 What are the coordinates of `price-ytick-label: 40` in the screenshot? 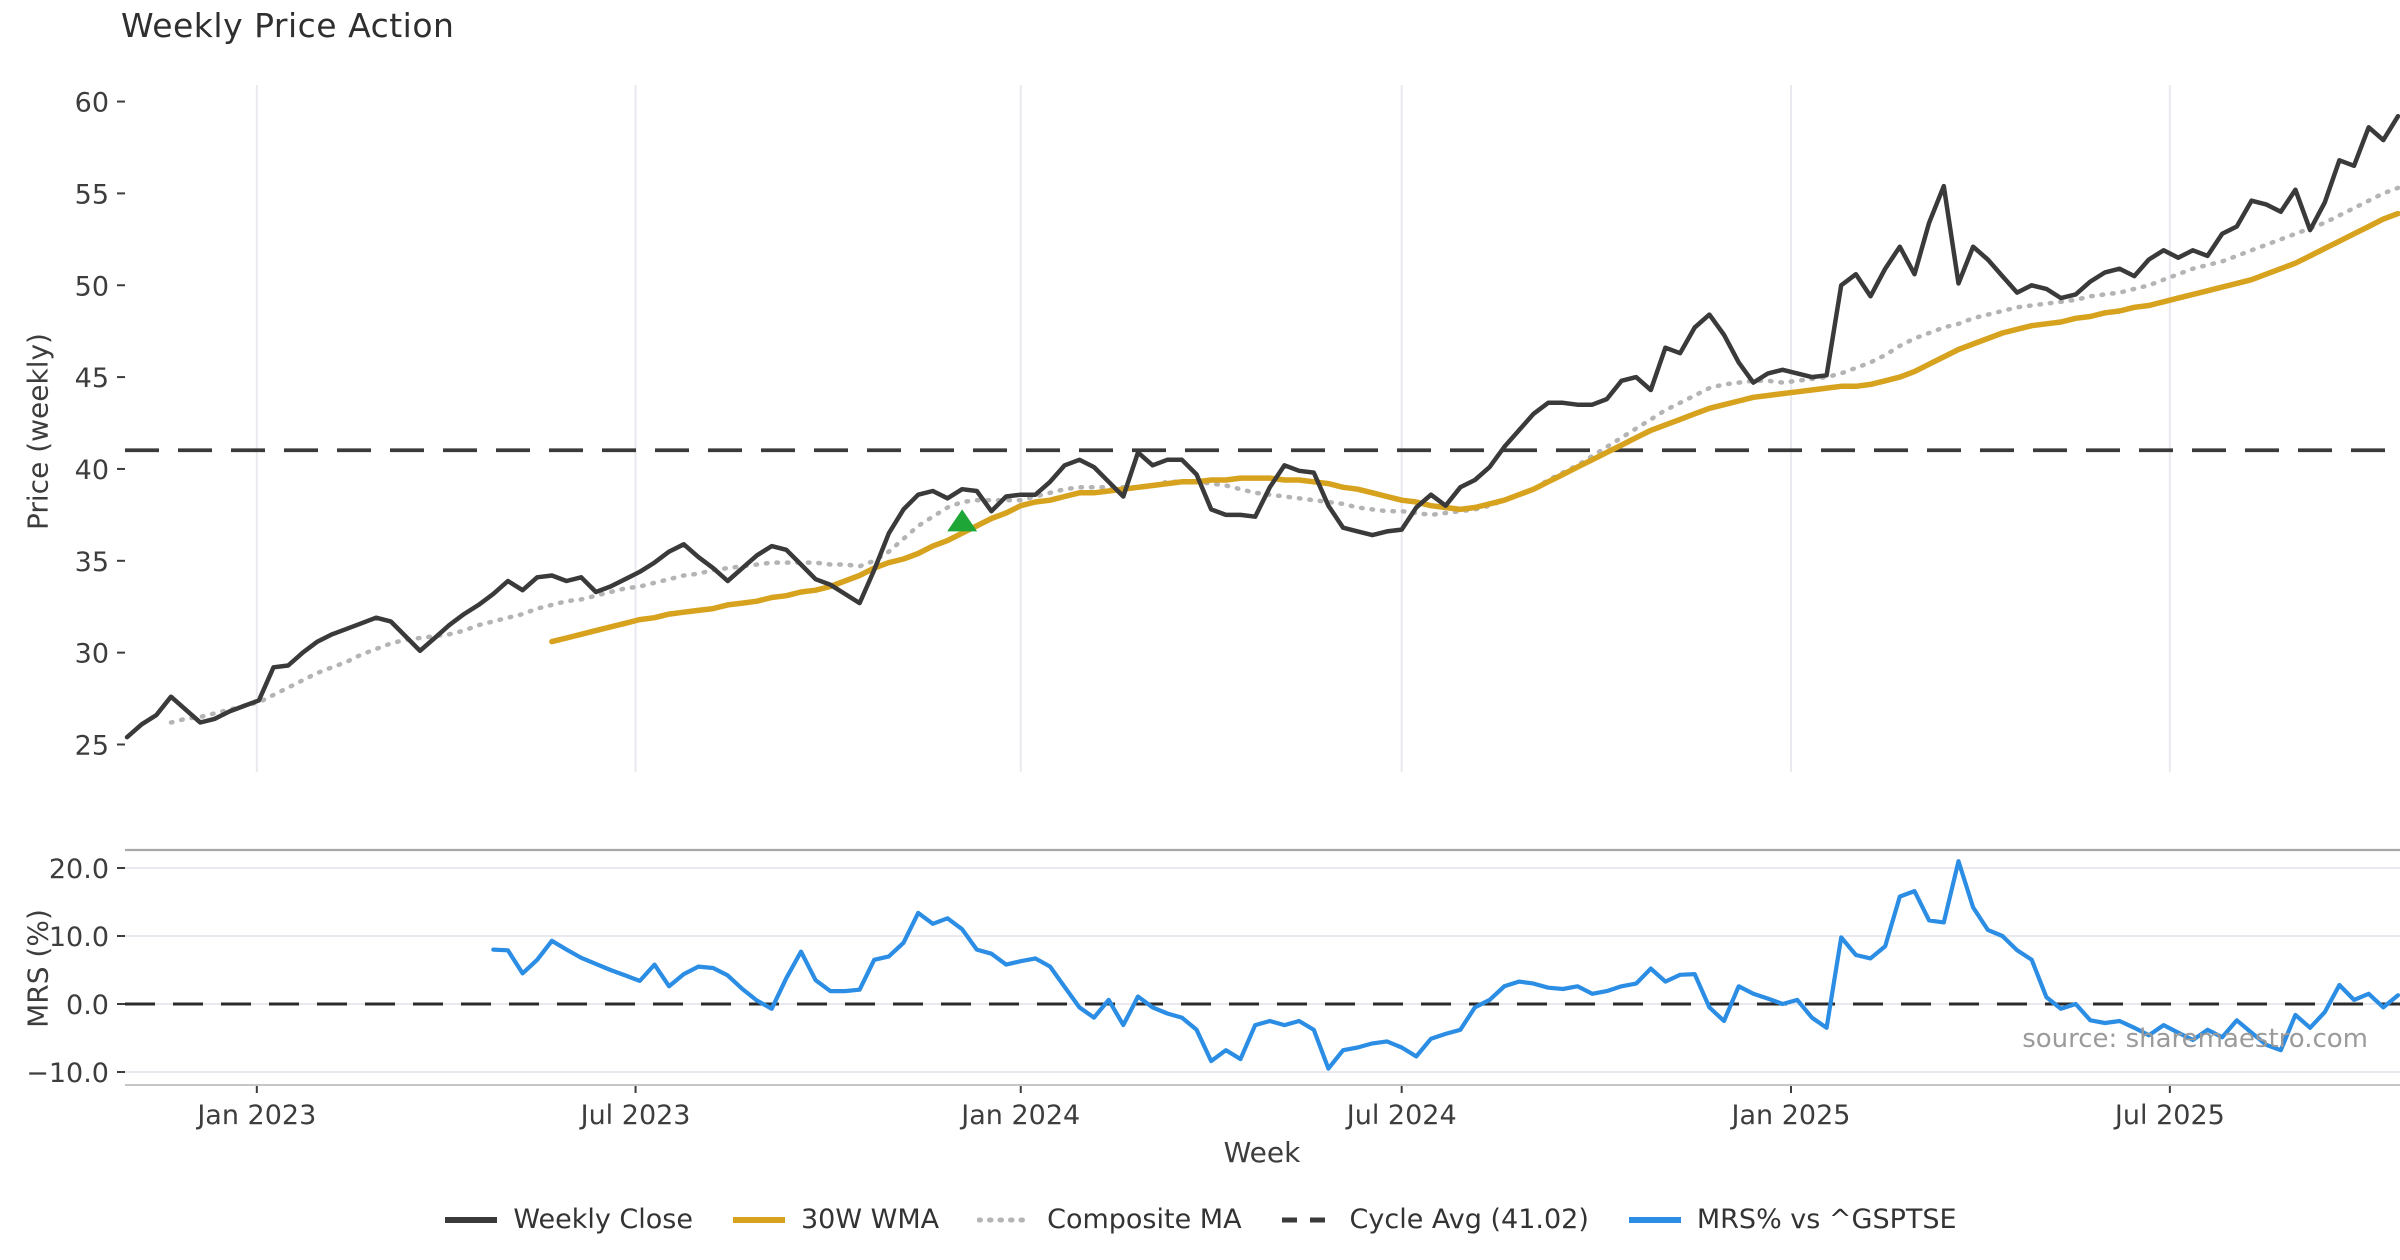 It's located at (92, 470).